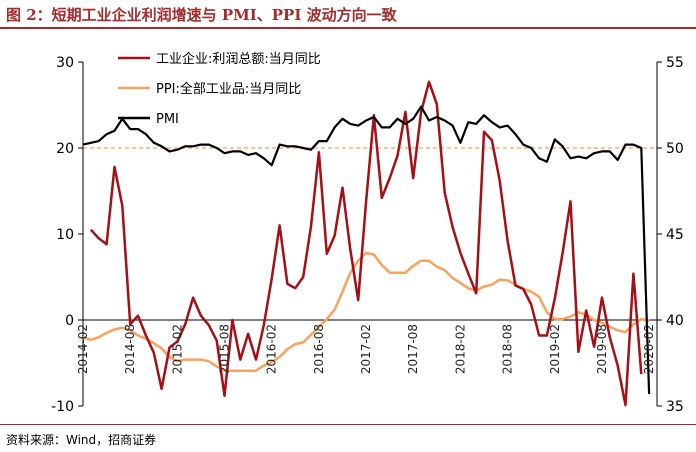 Image resolution: width=696 pixels, height=452 pixels. I want to click on legend-label-ppi: PPI:全部工业品:当月同比, so click(228, 89).